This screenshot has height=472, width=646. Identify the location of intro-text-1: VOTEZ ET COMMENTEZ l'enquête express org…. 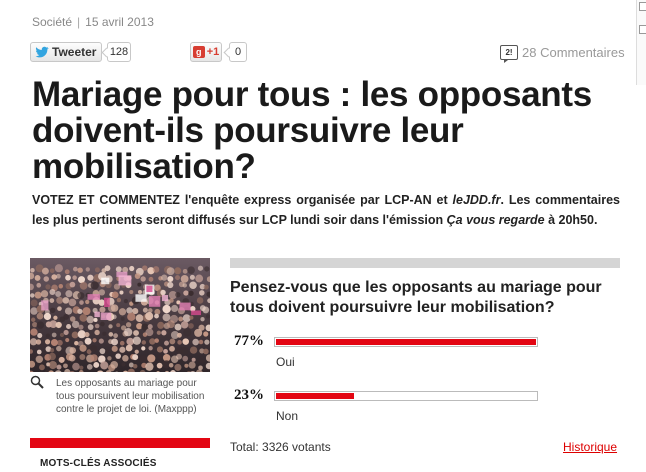
(242, 200).